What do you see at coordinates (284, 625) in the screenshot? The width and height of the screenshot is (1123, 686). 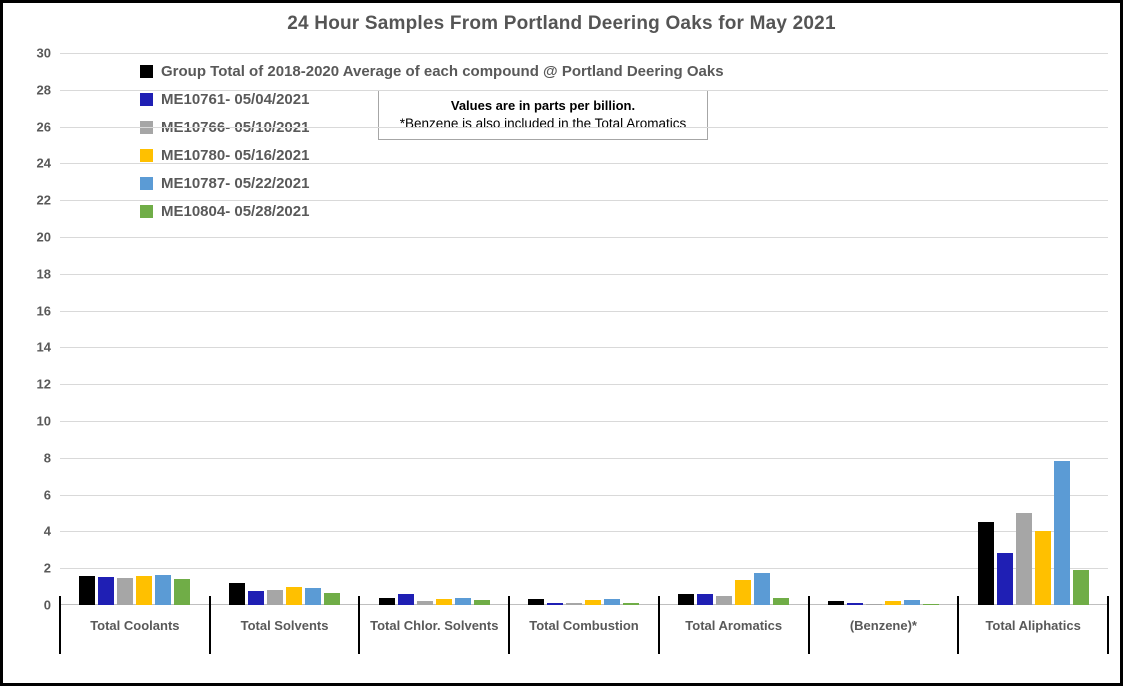 I see `category-label: Total Solvents` at bounding box center [284, 625].